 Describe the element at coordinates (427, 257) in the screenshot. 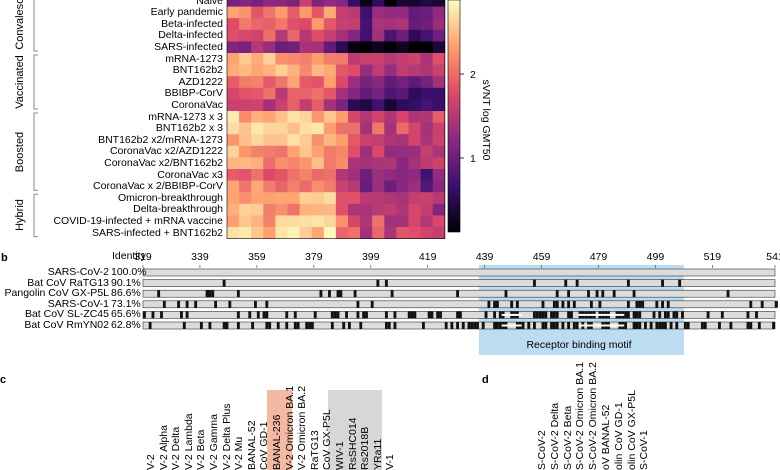

I see `alignment-tick-label: 419` at that location.